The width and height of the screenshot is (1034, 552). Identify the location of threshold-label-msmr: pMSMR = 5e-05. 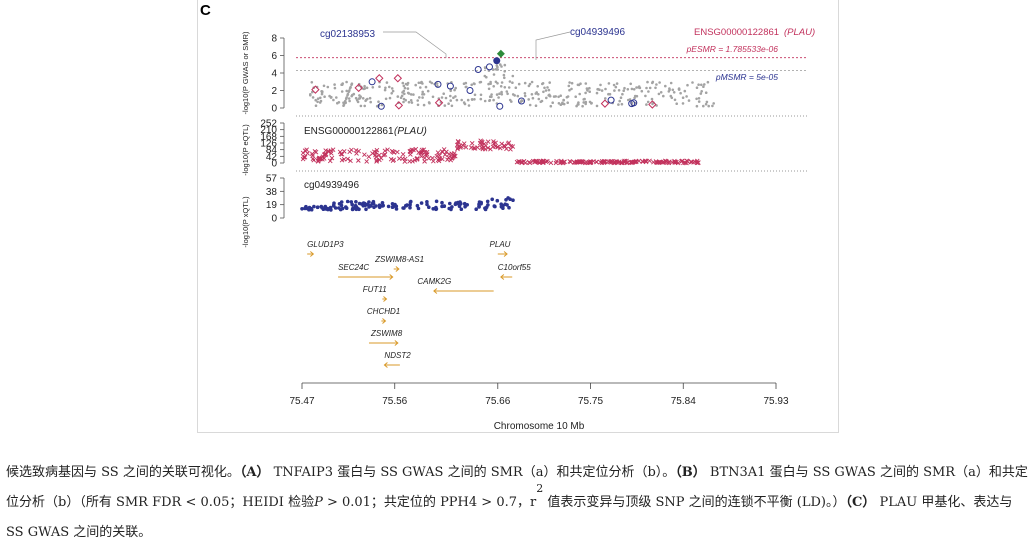
(746, 77).